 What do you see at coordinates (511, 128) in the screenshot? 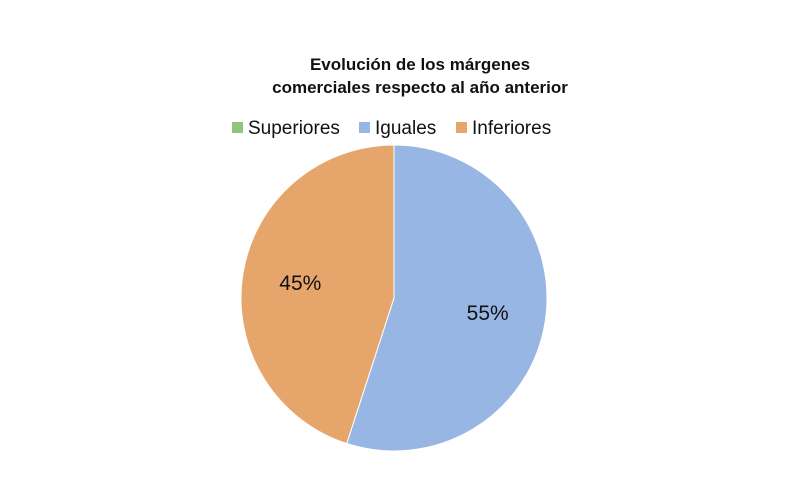
I see `legend-label-inferiores: Inferiores` at bounding box center [511, 128].